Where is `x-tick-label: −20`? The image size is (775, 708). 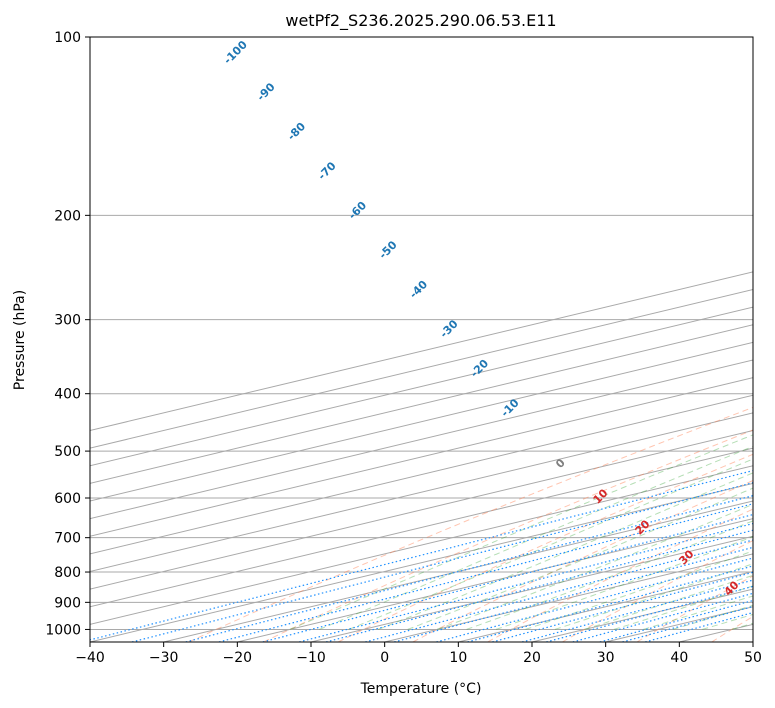
x-tick-label: −20 is located at coordinates (238, 658).